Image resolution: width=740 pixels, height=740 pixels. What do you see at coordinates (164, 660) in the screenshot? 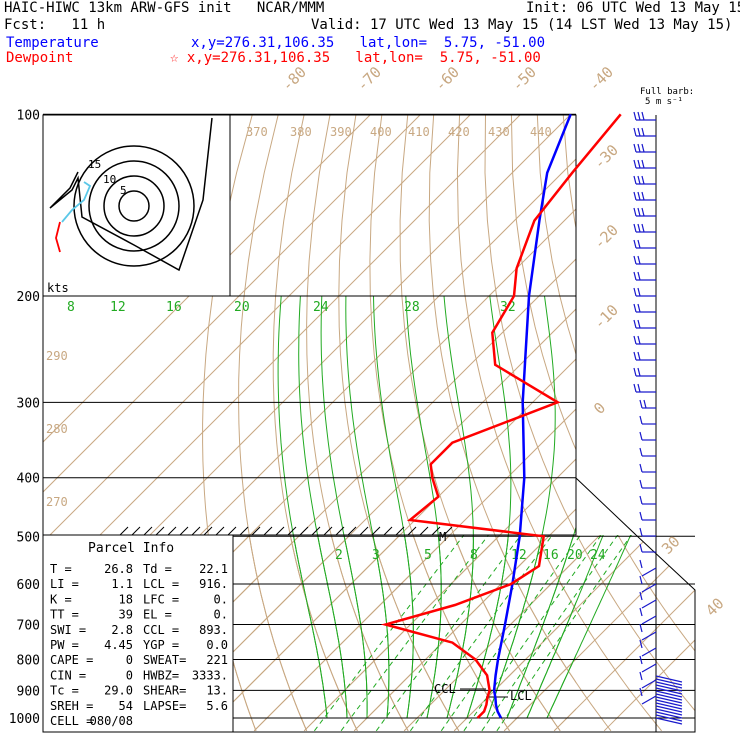
I see `parcel-key: SWEAT=` at bounding box center [164, 660].